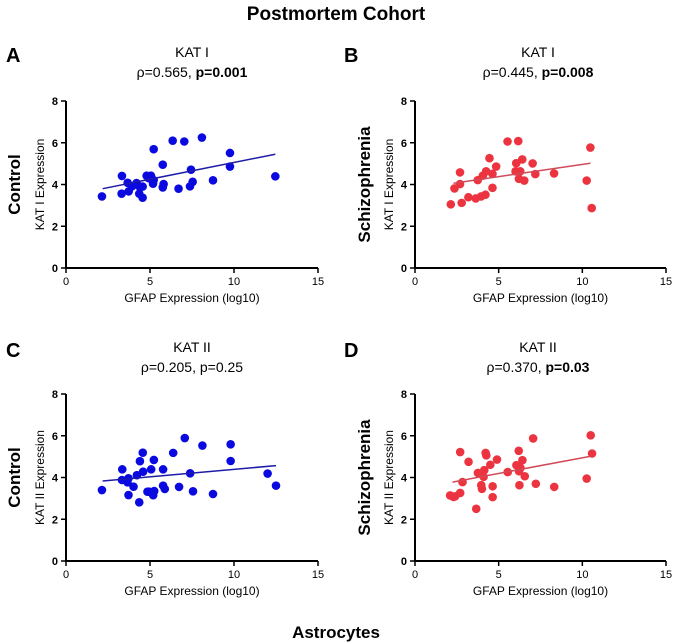 Image resolution: width=673 pixels, height=644 pixels. Describe the element at coordinates (166, 72) in the screenshot. I see `rho-value: ρ=0.565,` at that location.